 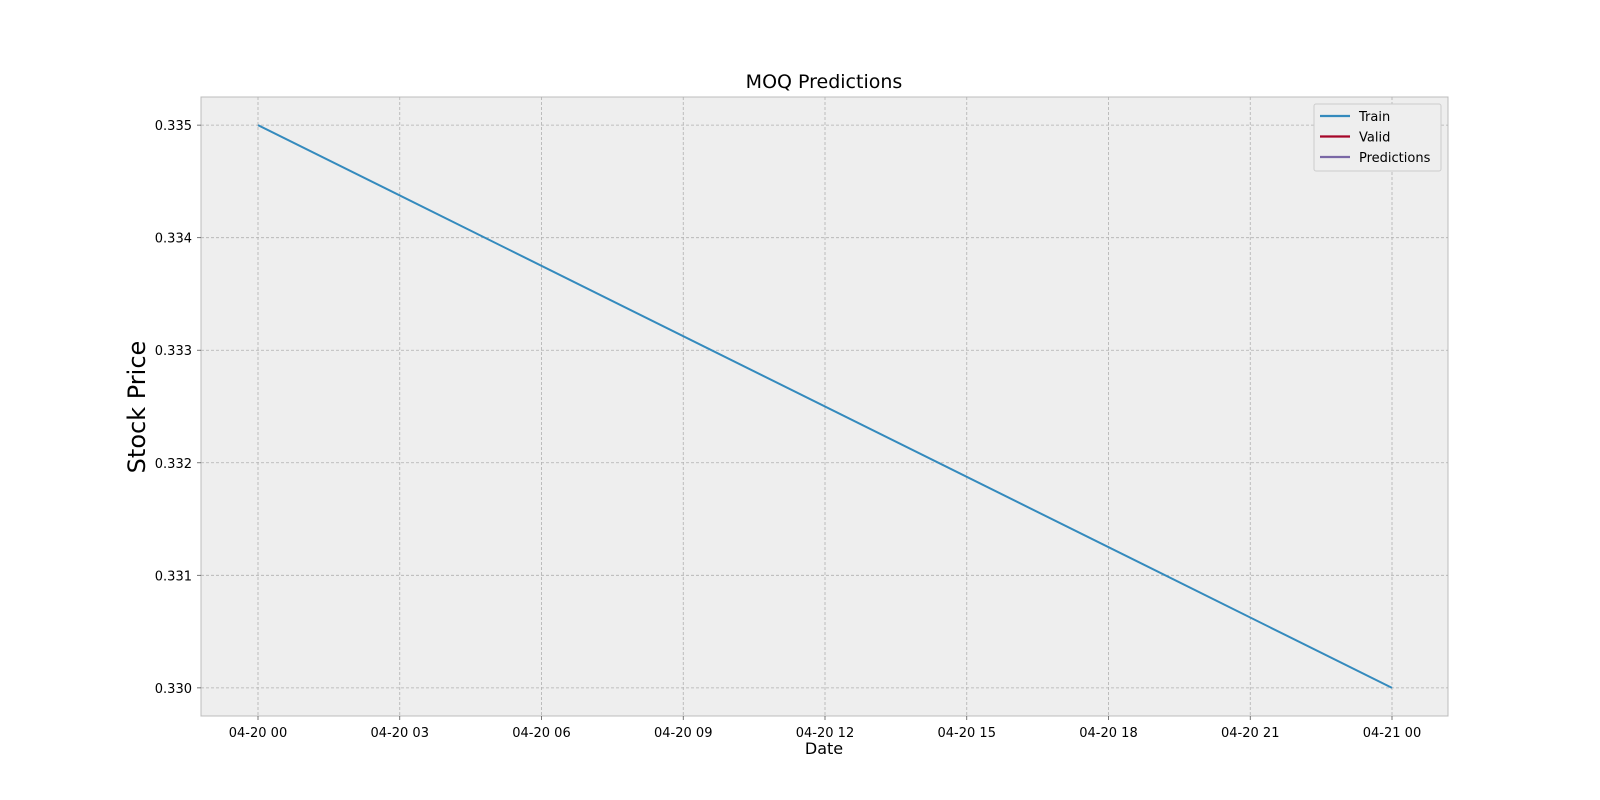 What do you see at coordinates (173, 239) in the screenshot?
I see `y-tick-label: 0.334` at bounding box center [173, 239].